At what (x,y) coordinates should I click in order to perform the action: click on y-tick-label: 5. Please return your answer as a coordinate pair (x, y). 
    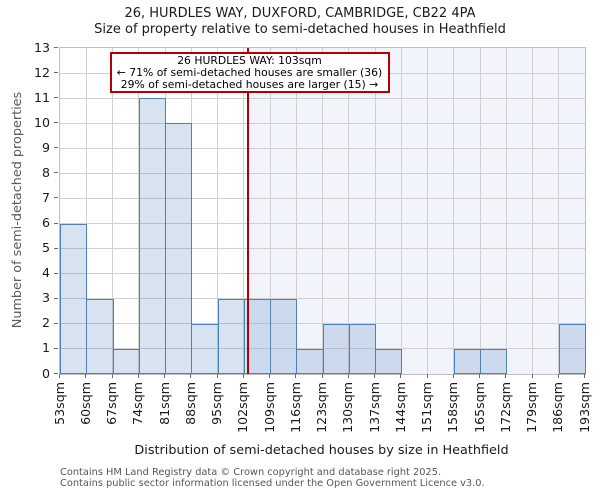
    Looking at the image, I should click on (45, 248).